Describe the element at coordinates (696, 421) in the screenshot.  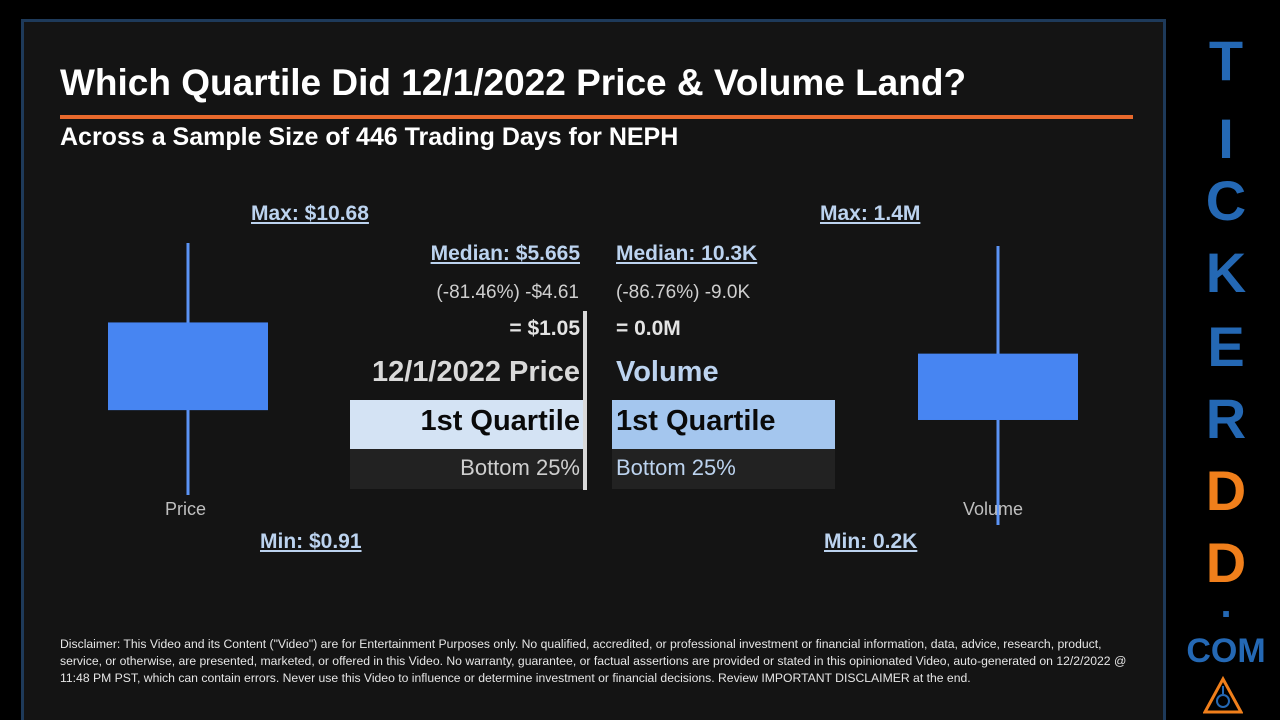
I see `volume-quartile-label: 1st Quartile` at that location.